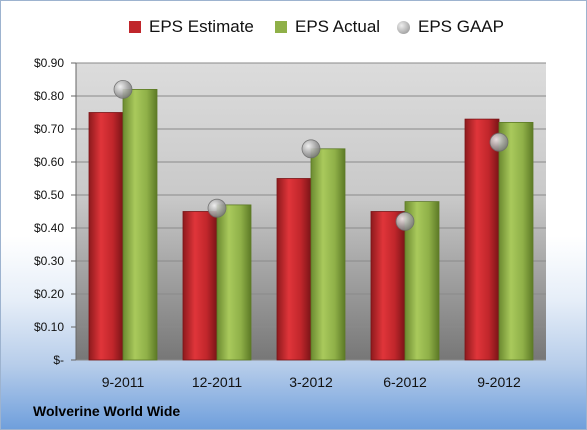 The image size is (587, 430). What do you see at coordinates (49, 63) in the screenshot?
I see `y-tick-label: $0.90` at bounding box center [49, 63].